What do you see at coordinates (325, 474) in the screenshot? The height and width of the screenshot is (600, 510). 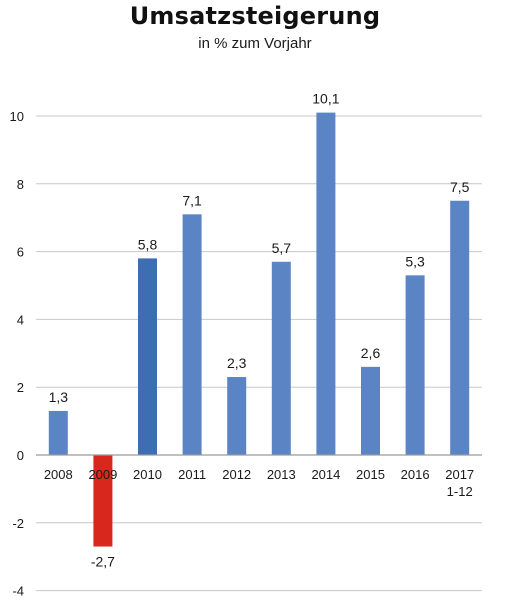 I see `x-tick-label: 2014` at bounding box center [325, 474].